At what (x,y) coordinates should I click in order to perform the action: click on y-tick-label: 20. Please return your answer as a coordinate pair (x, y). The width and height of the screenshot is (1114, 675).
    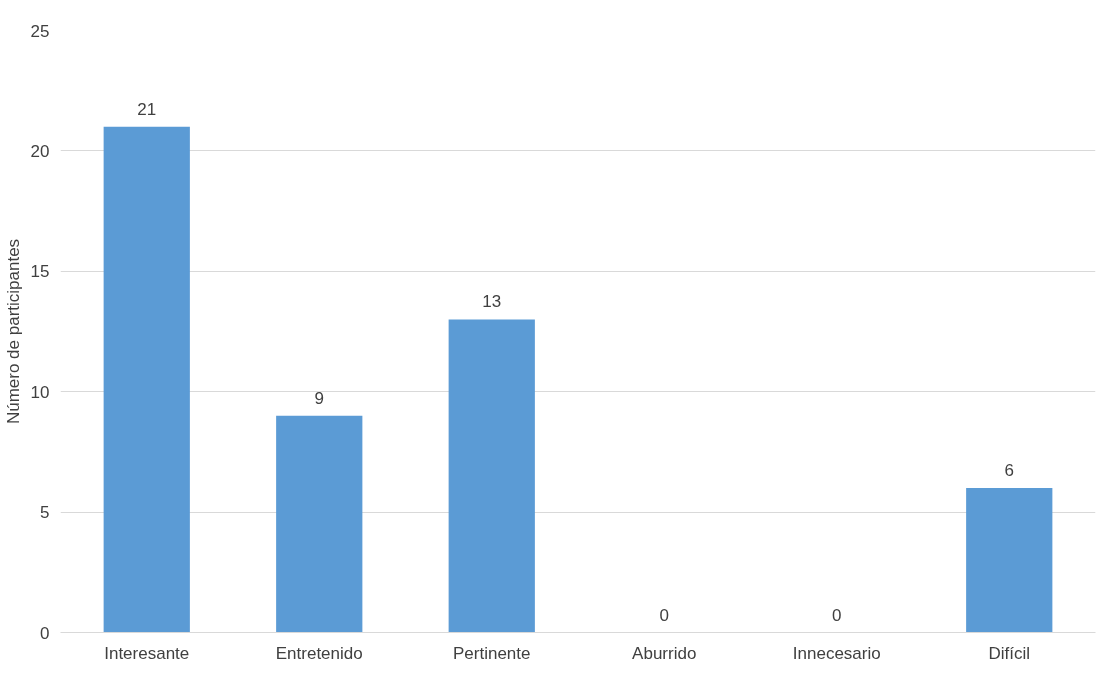
    Looking at the image, I should click on (40, 151).